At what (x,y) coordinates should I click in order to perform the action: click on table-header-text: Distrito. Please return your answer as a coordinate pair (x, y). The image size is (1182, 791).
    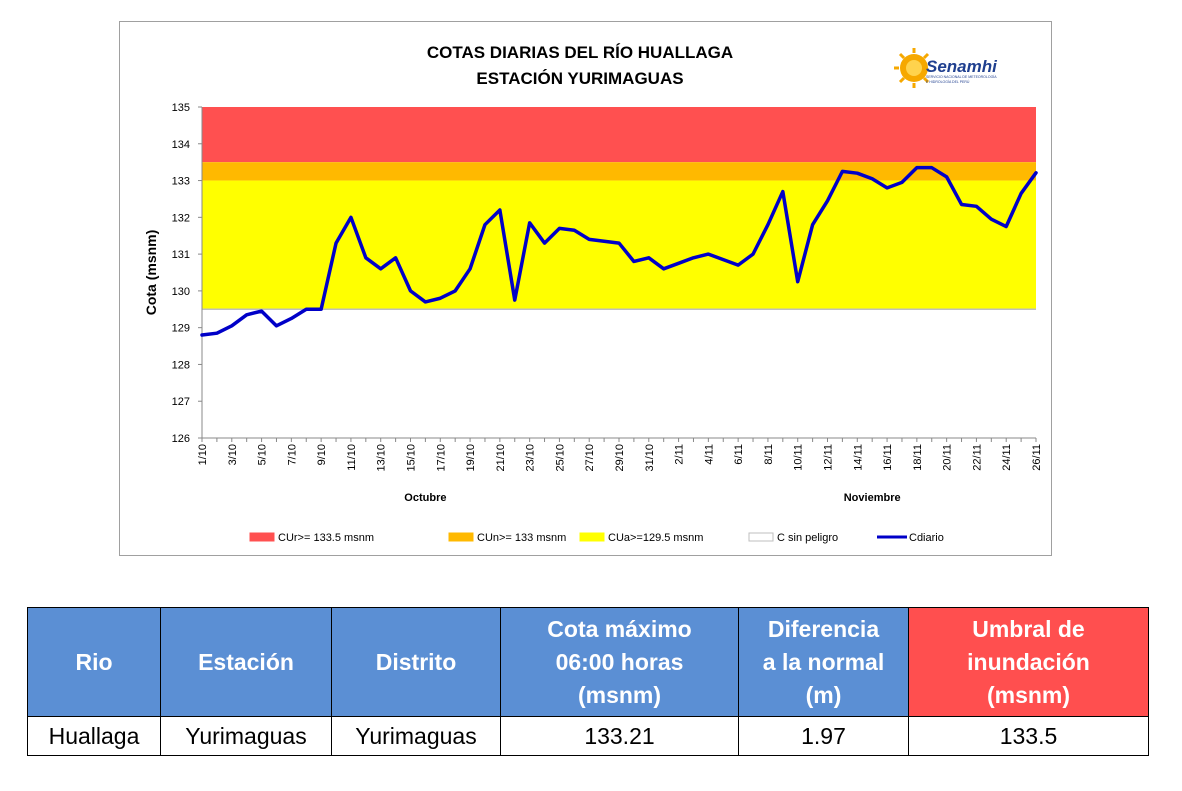
    Looking at the image, I should click on (416, 661).